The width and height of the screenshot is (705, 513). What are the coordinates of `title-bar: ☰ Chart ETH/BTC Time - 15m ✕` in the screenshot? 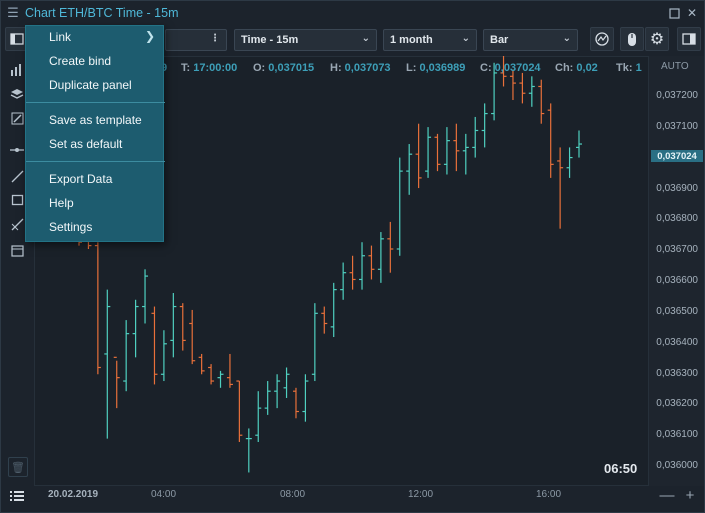 It's located at (352, 13).